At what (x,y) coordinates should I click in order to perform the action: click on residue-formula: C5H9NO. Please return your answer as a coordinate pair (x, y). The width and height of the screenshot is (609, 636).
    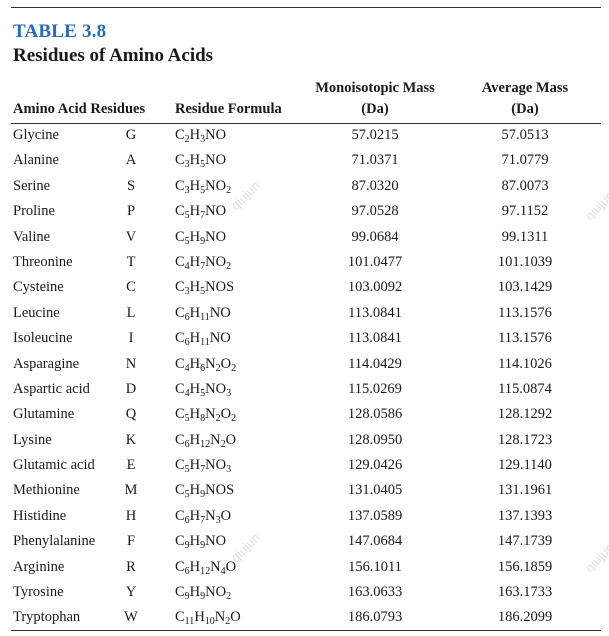
    Looking at the image, I should click on (200, 237).